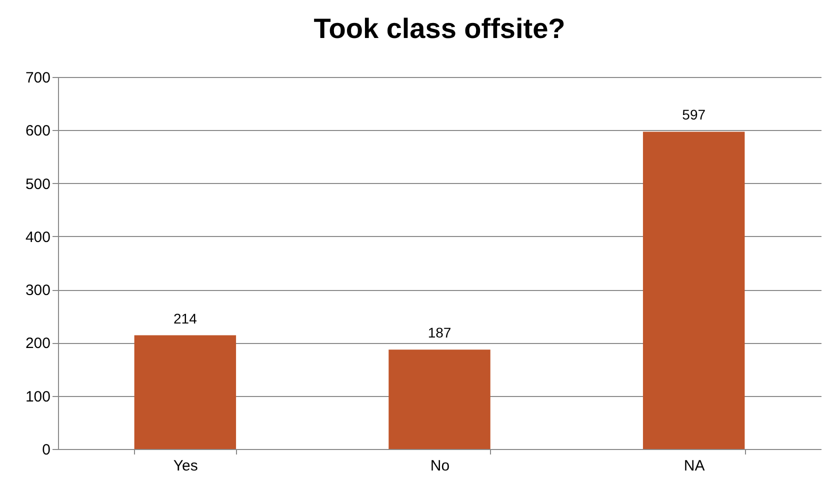  I want to click on y-tick-label: 500, so click(37, 184).